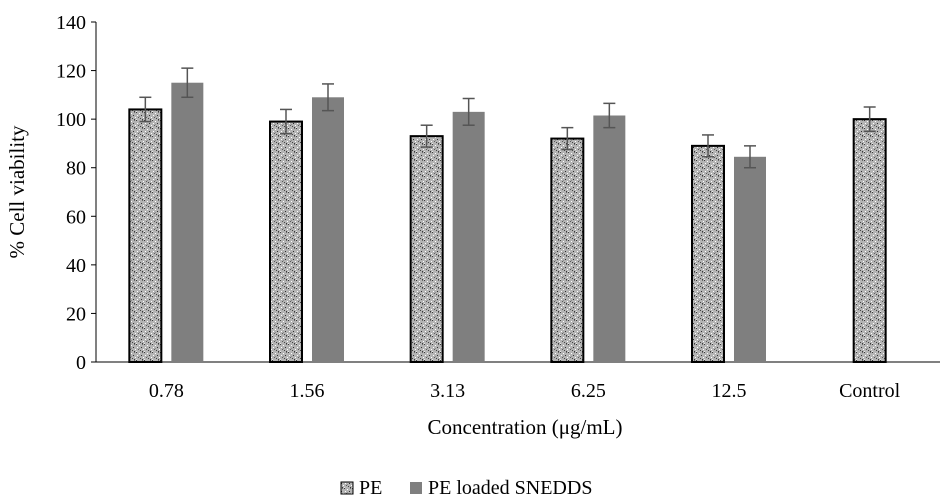 The image size is (944, 500). Describe the element at coordinates (588, 391) in the screenshot. I see `x-tick-label: 6.25` at that location.